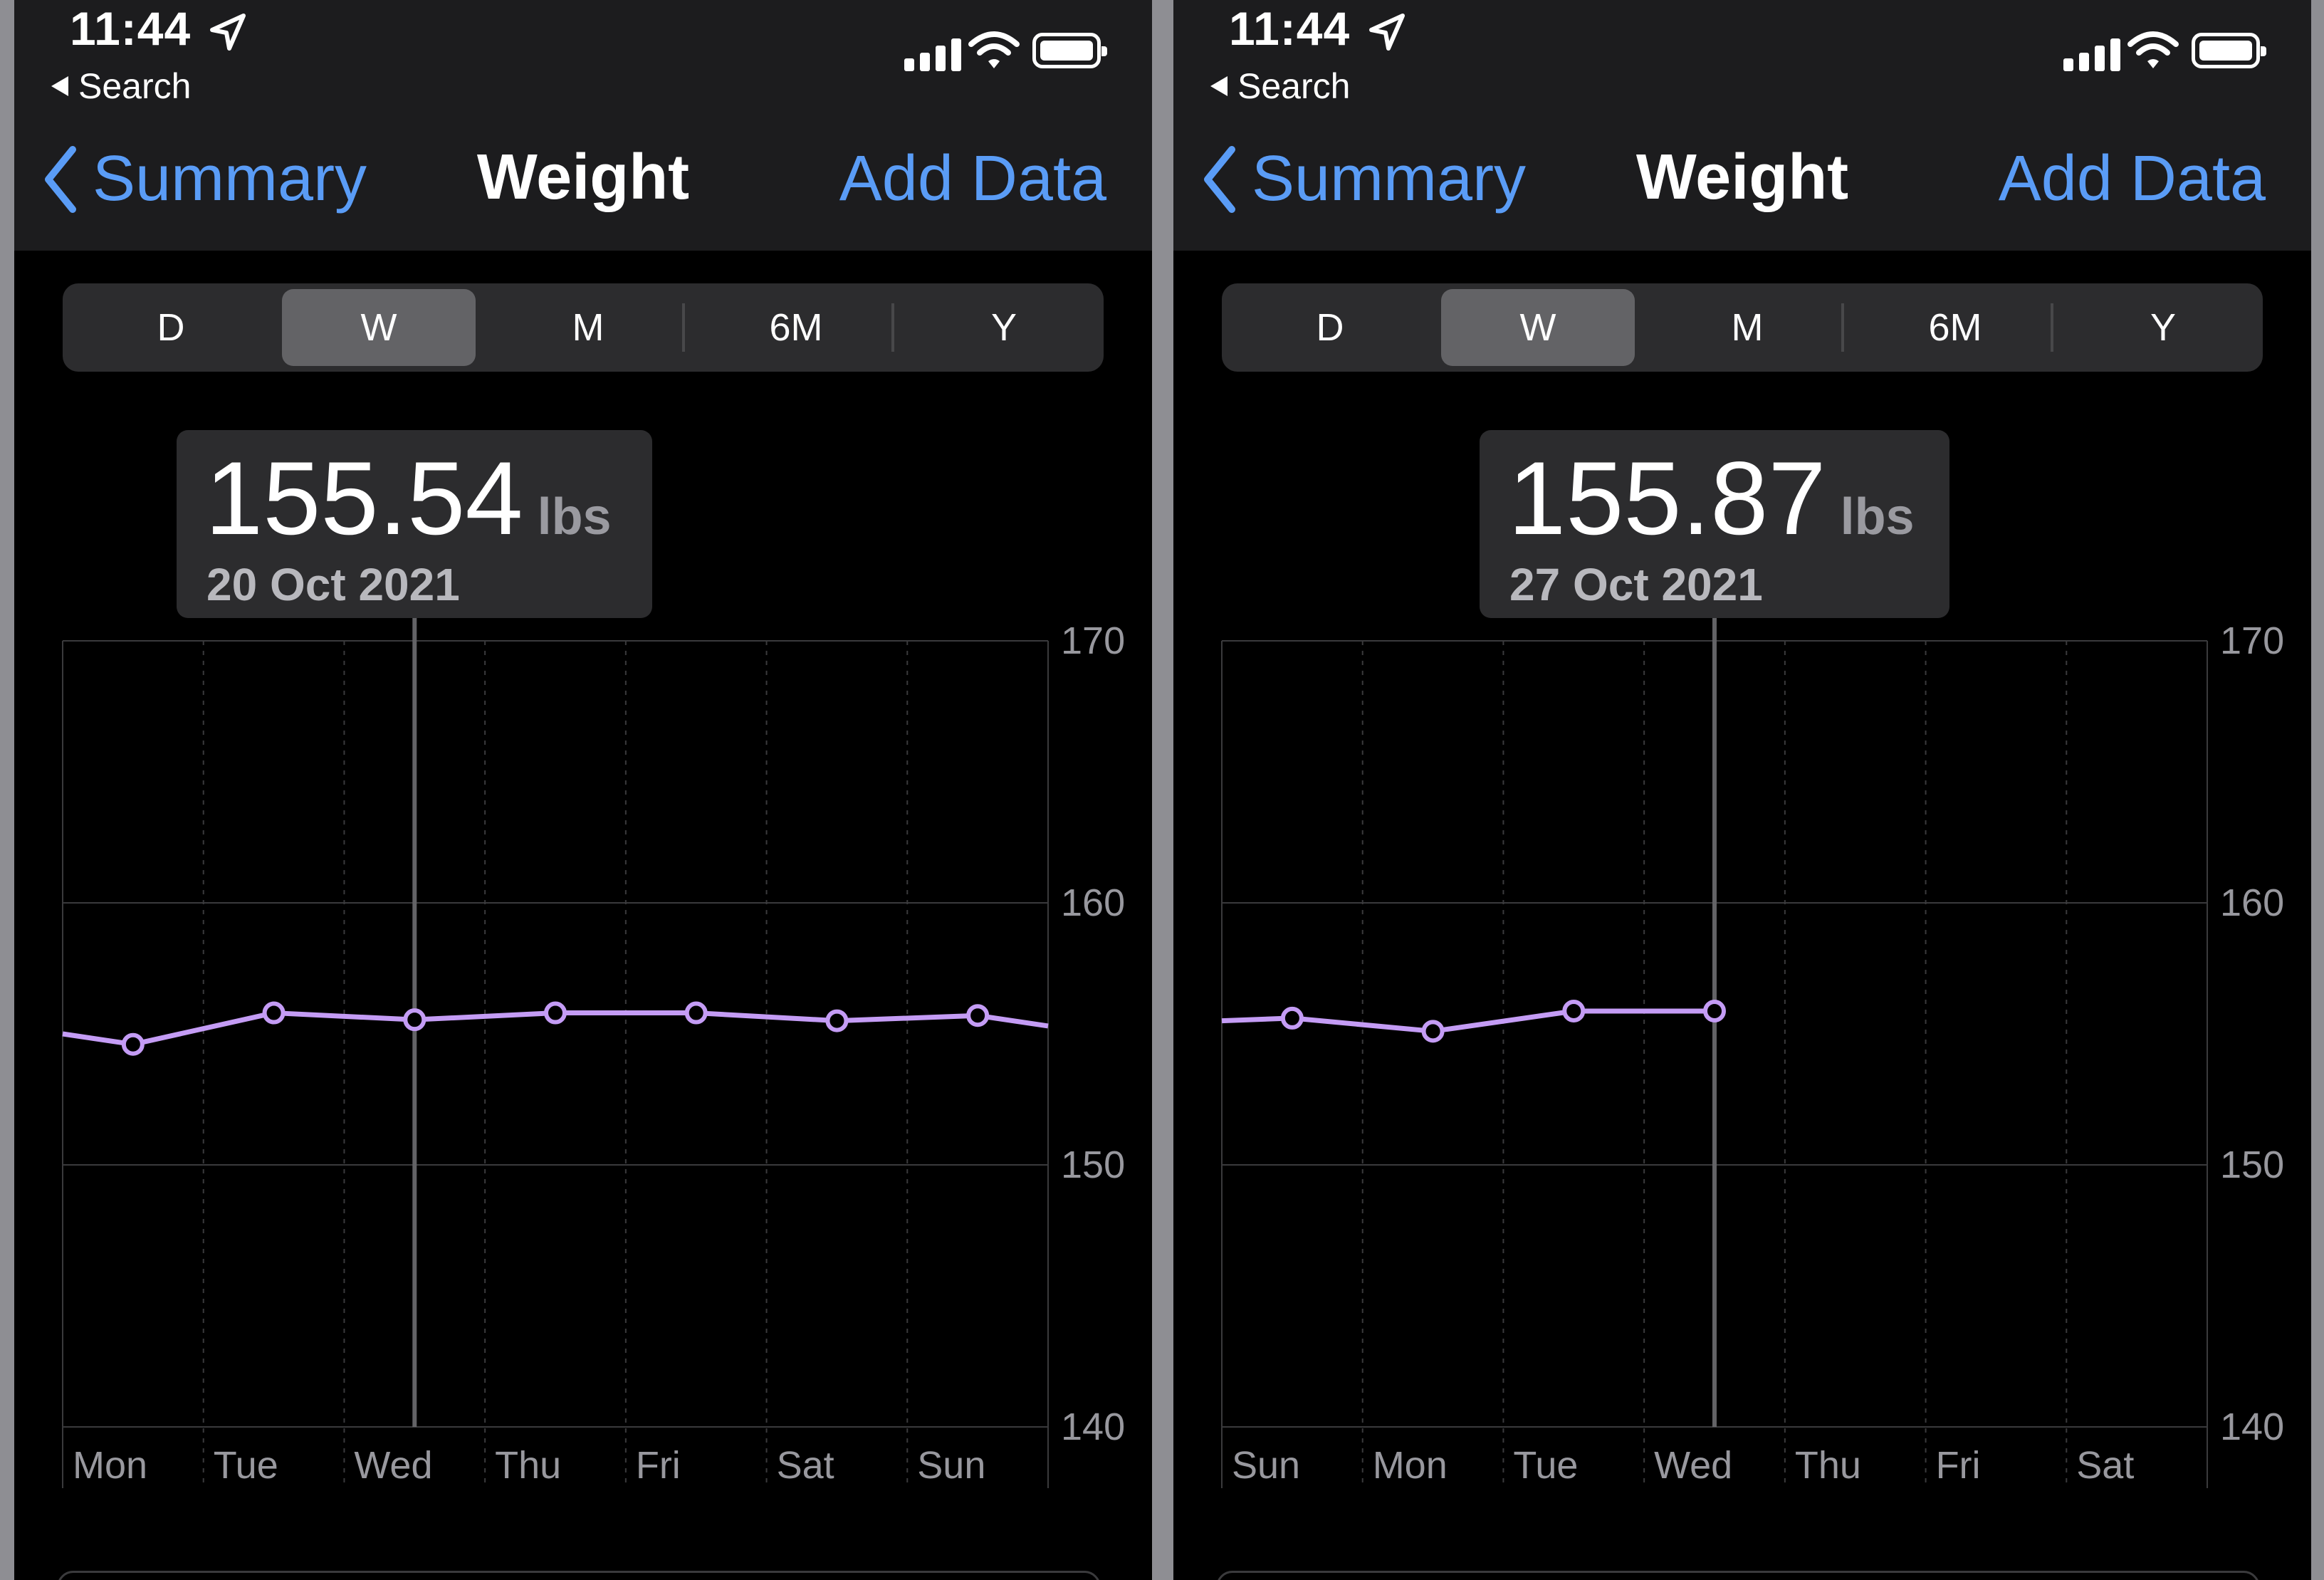  I want to click on selected-value-tooltip: 155.54 lbs 20 Oct 2021, so click(414, 524).